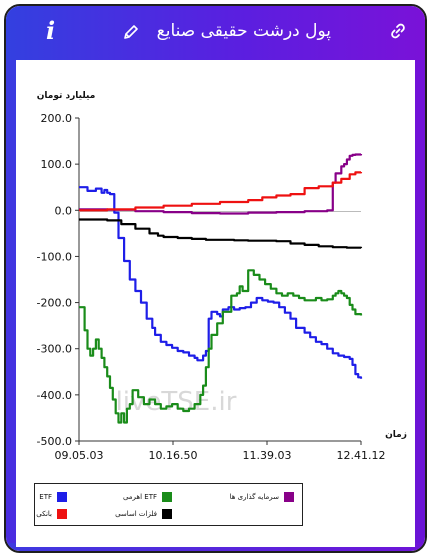  What do you see at coordinates (54, 303) in the screenshot?
I see `y-tick-label: -200.0` at bounding box center [54, 303].